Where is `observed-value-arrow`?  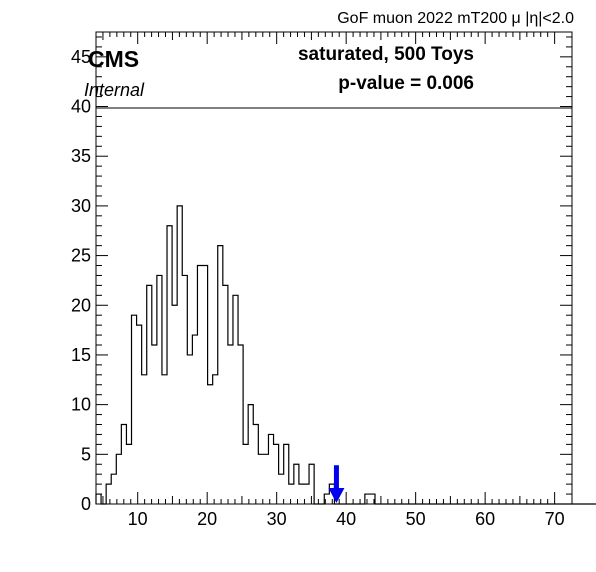 observed-value-arrow is located at coordinates (336, 484).